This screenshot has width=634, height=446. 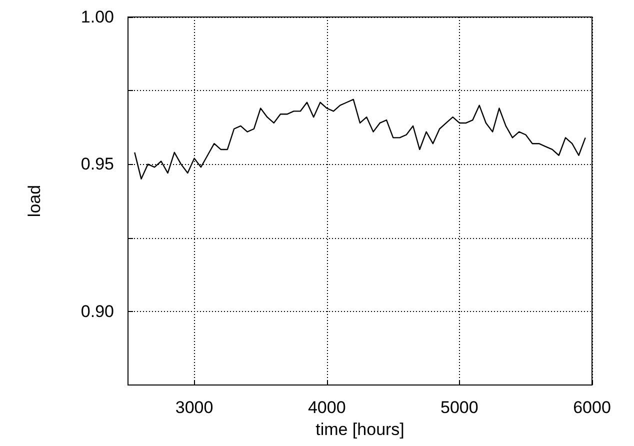 What do you see at coordinates (97, 17) in the screenshot?
I see `y-tick-label: 1.00` at bounding box center [97, 17].